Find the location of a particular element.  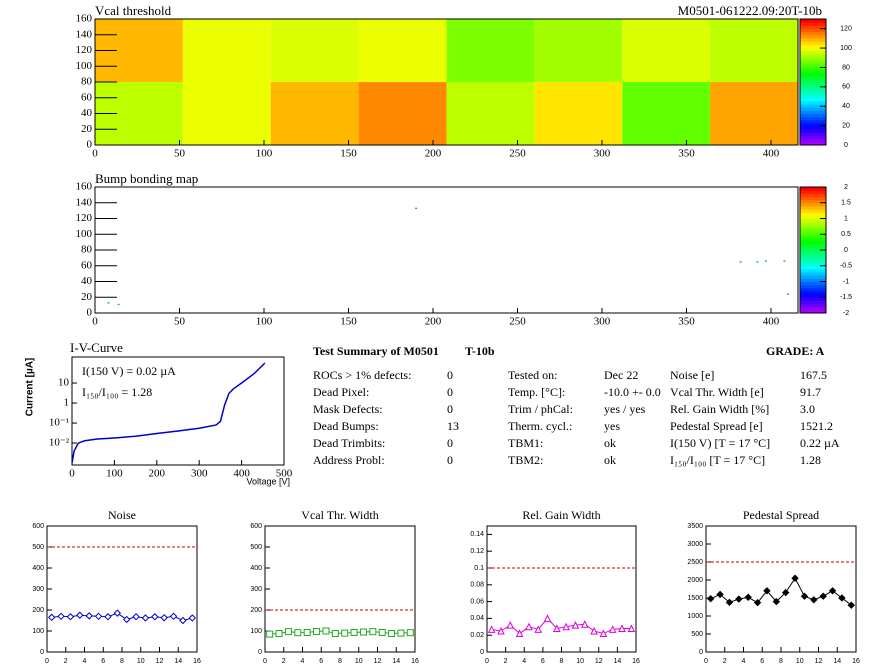

y-tick-label: 1500 is located at coordinates (695, 598).